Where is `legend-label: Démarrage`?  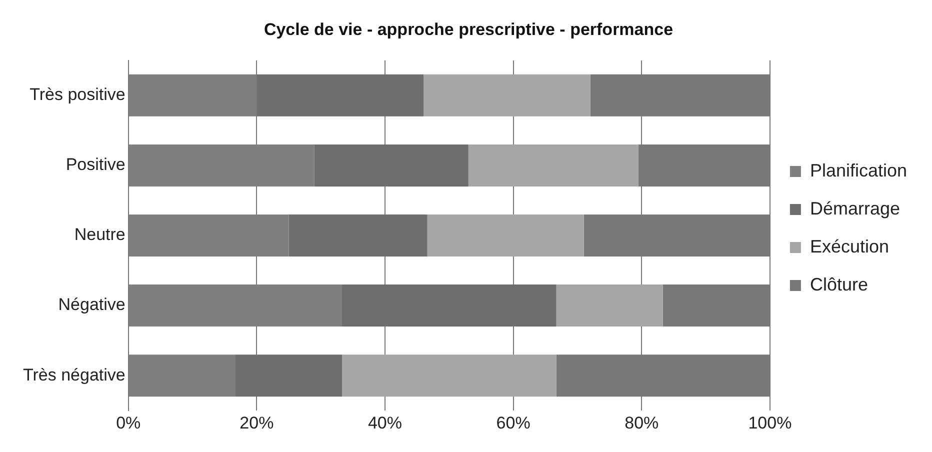
legend-label: Démarrage is located at coordinates (855, 208).